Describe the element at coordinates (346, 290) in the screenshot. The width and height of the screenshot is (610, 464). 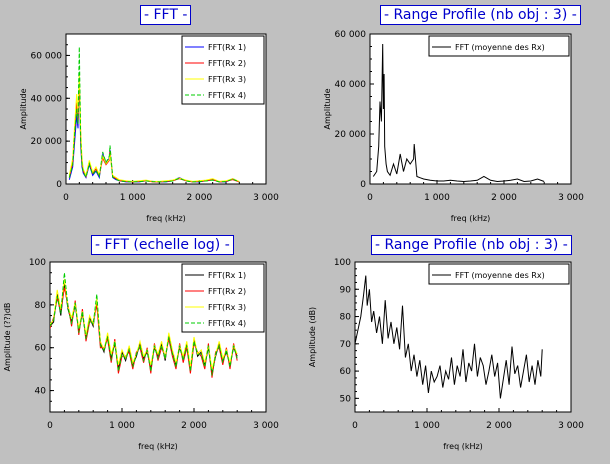
I see `y-tick-label: 90` at that location.